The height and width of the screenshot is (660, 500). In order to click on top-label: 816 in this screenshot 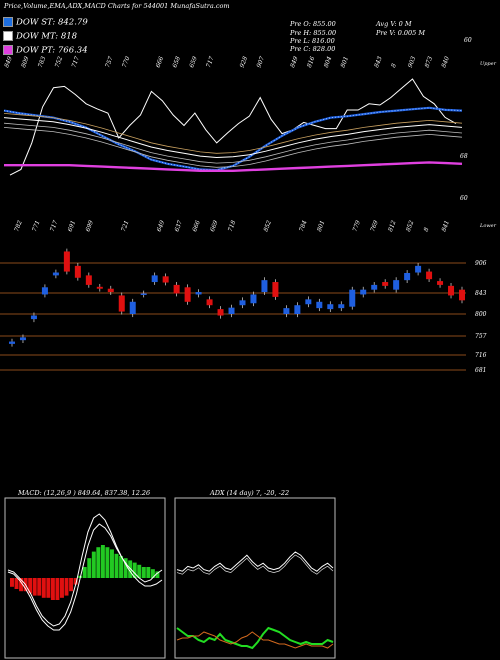, I will do `click(311, 61)`.